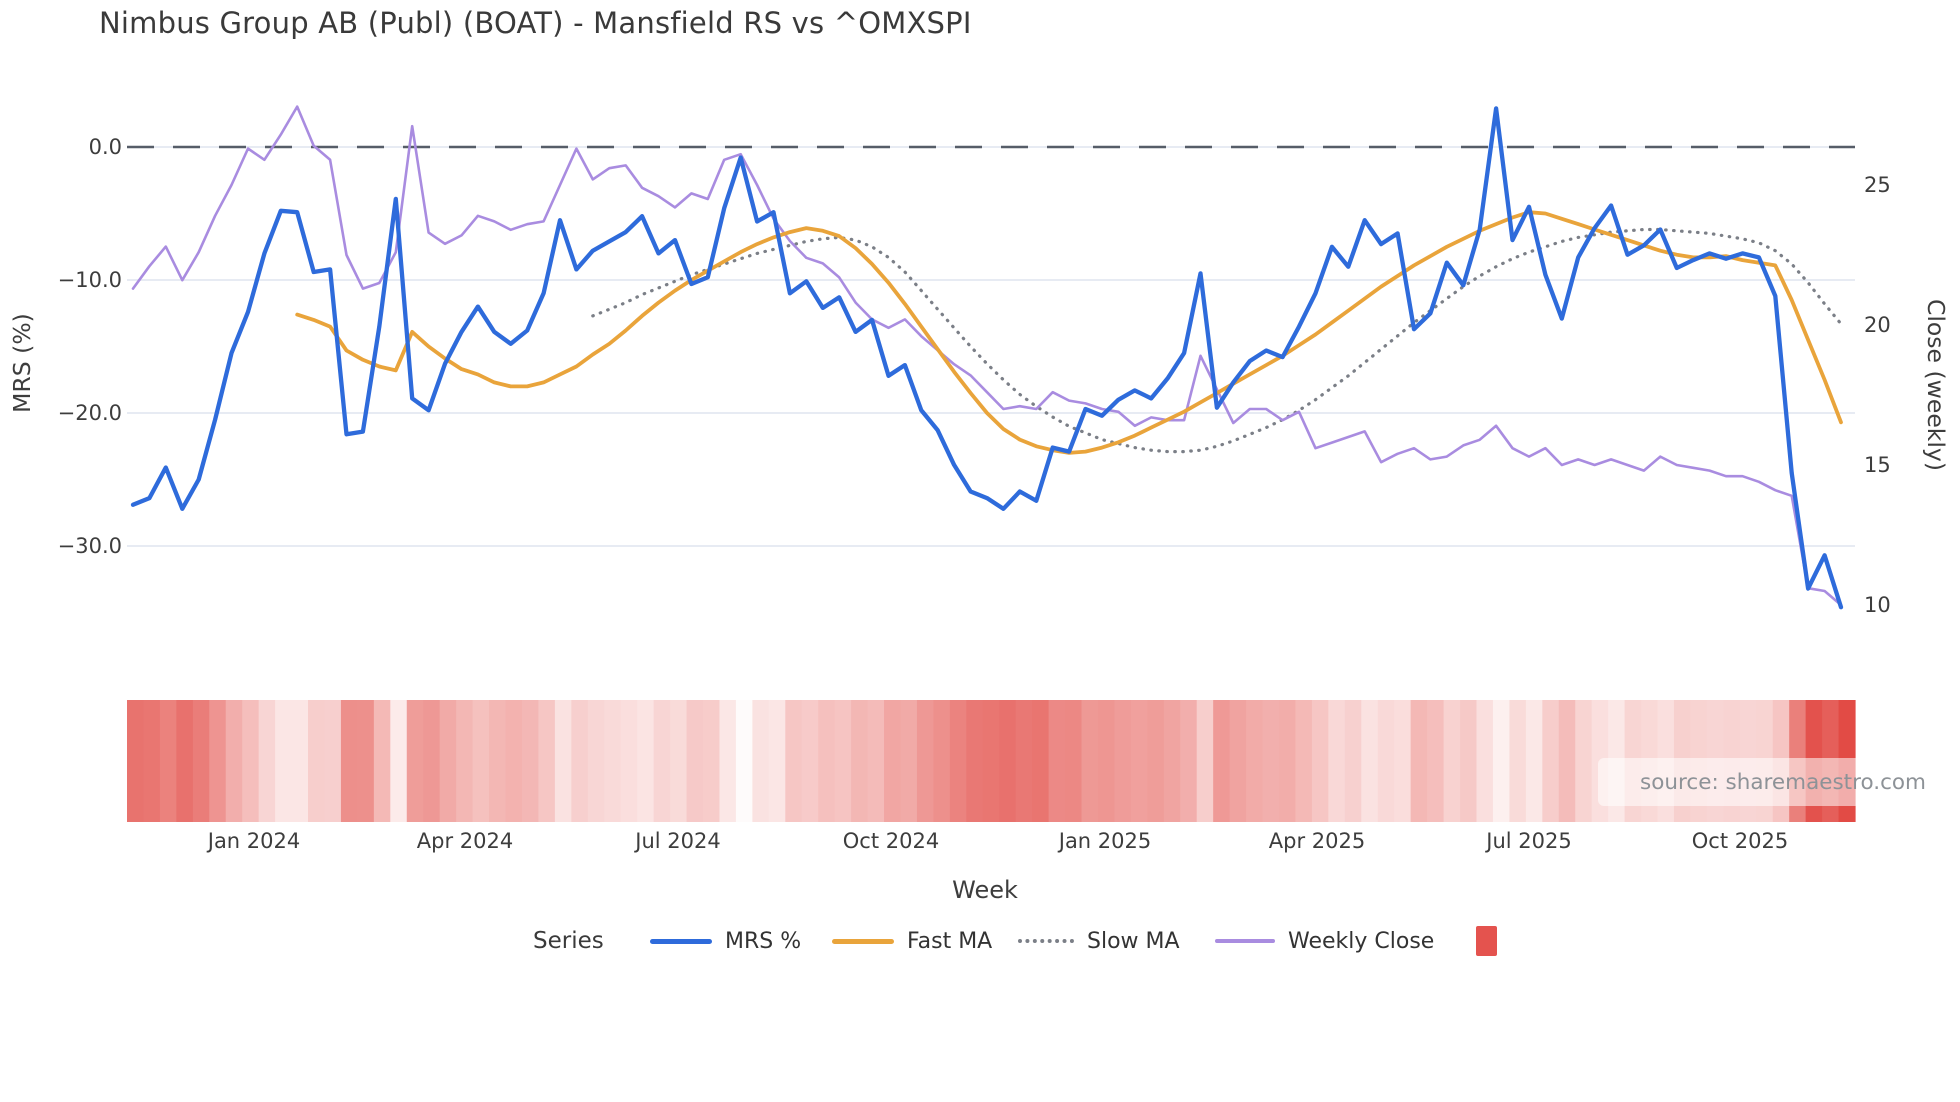 This screenshot has width=1960, height=1102. I want to click on y-right-tick-label: 15, so click(1877, 465).